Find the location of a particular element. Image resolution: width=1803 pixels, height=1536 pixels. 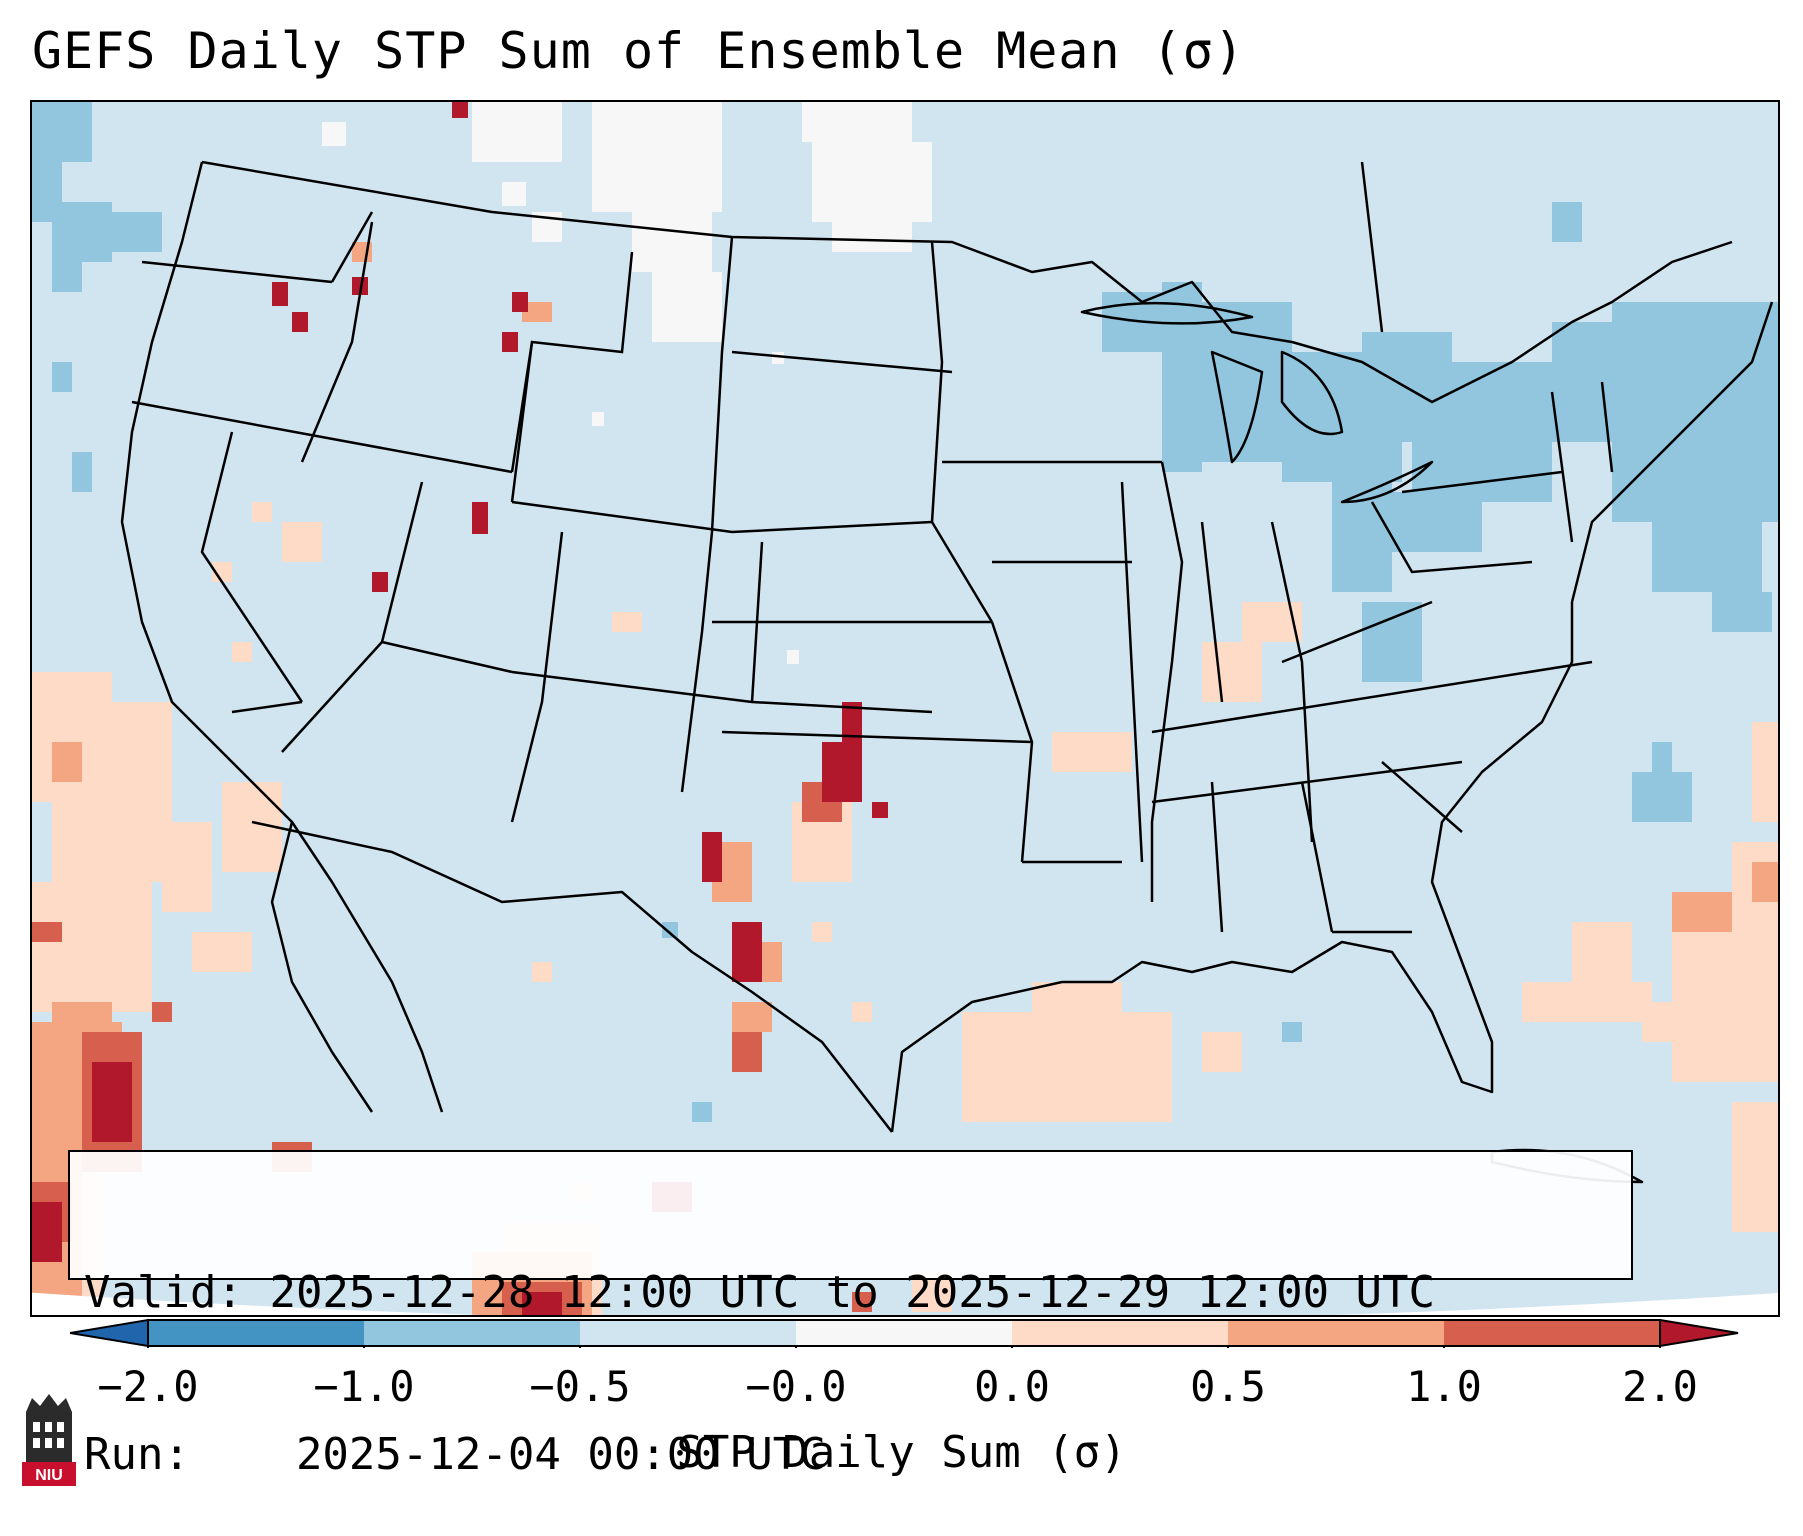

east-coast is located at coordinates (1672, 452).